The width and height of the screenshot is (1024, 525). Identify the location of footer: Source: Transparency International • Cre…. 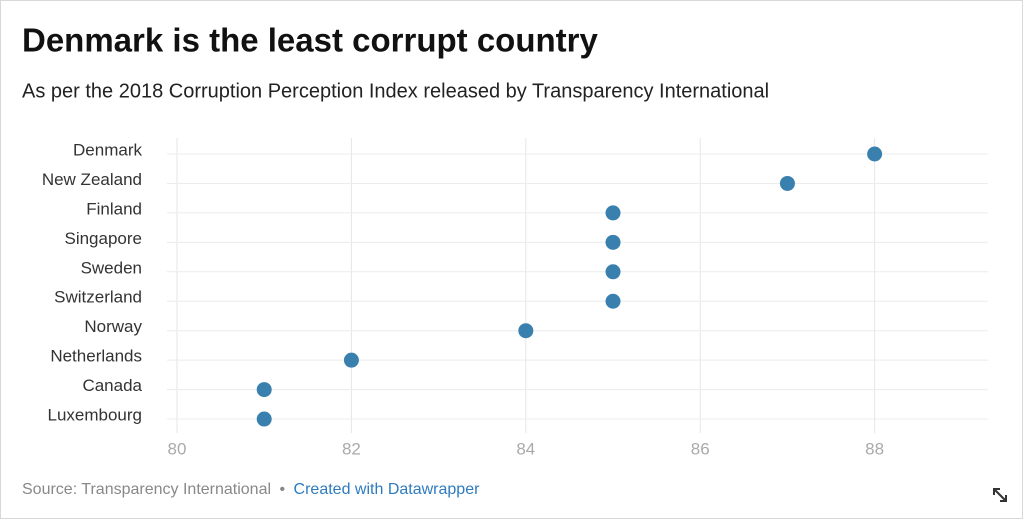
(251, 489).